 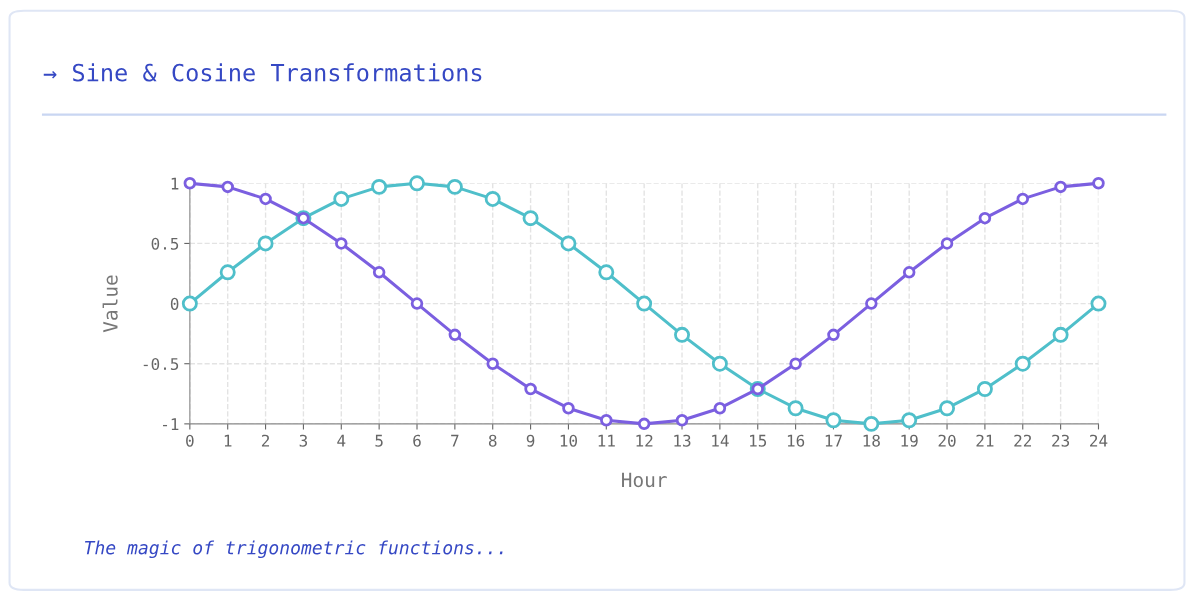 I want to click on x-tick-label: 21, so click(x=985, y=440).